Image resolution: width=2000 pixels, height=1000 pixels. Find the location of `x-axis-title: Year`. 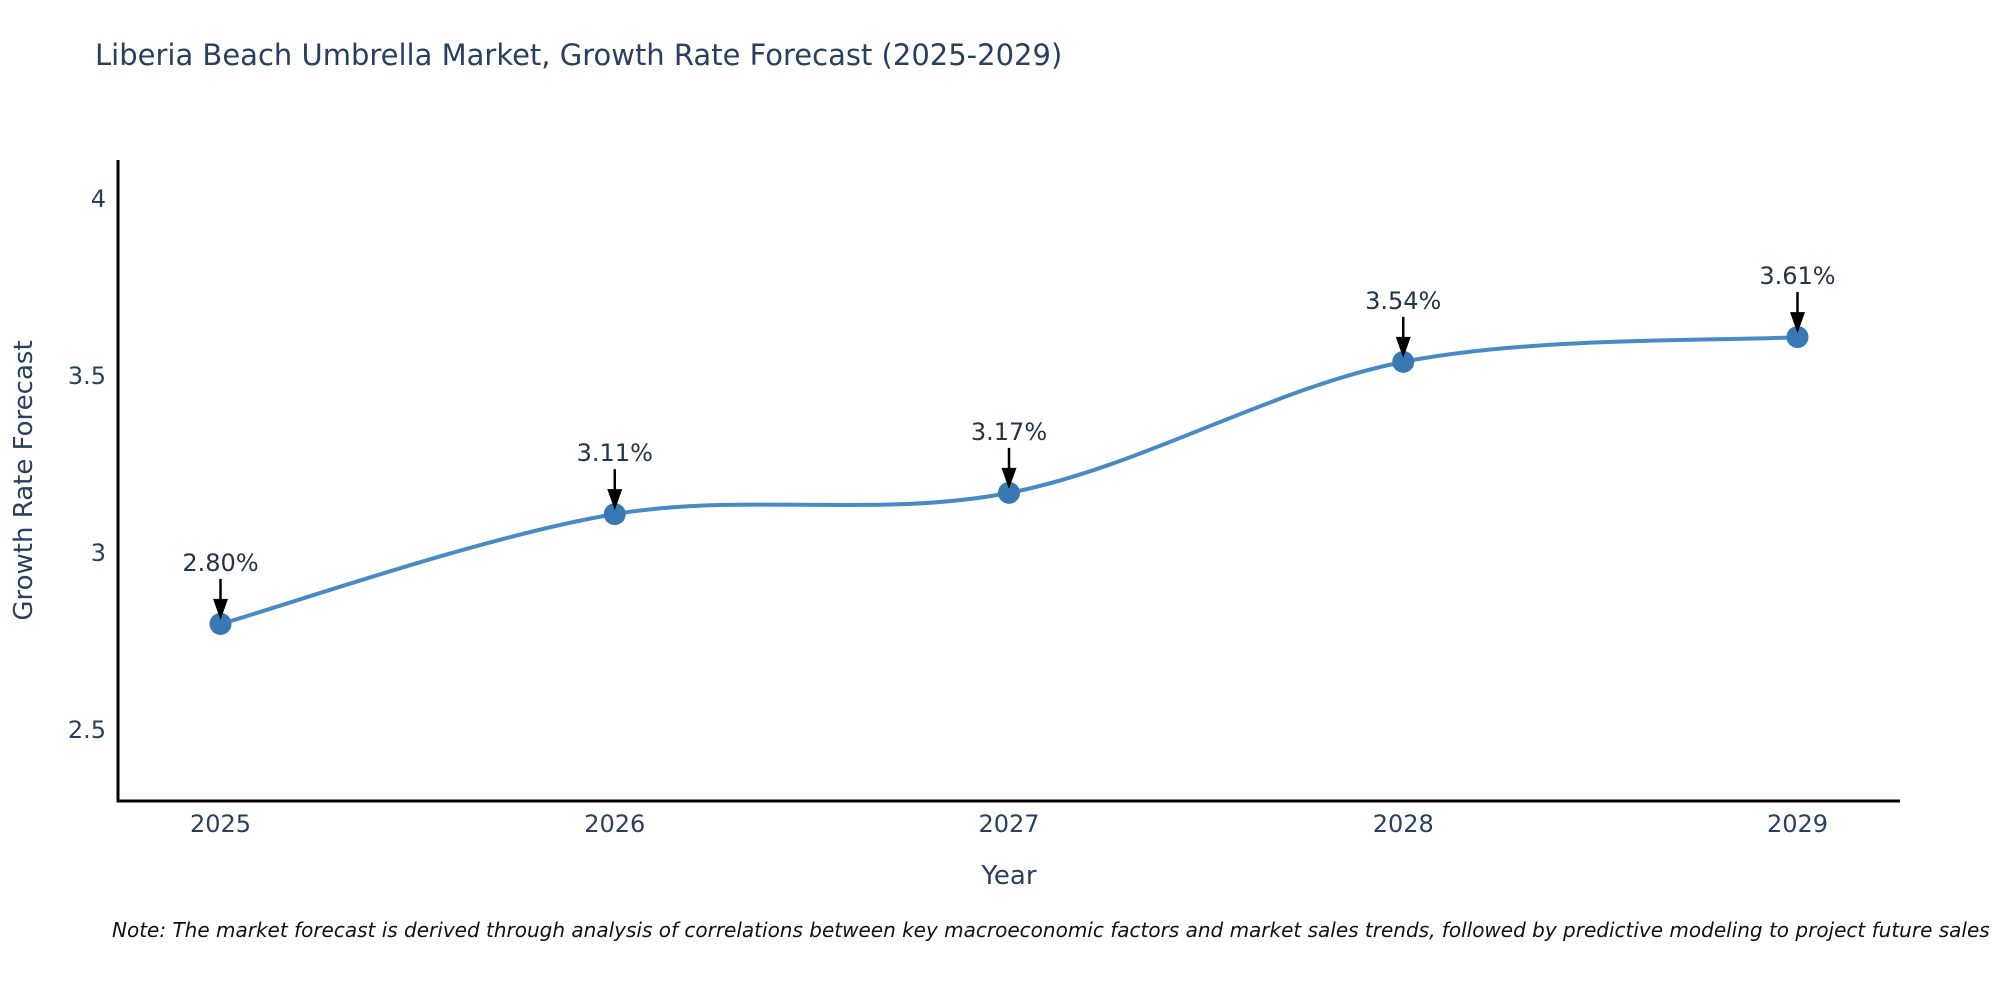

x-axis-title: Year is located at coordinates (1008, 876).